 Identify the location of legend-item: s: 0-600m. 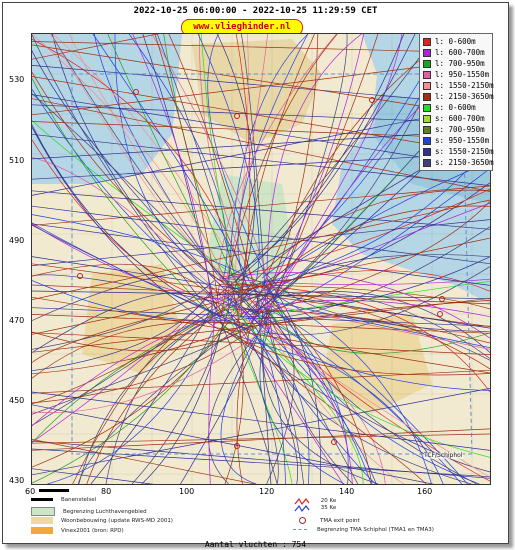
(449, 108).